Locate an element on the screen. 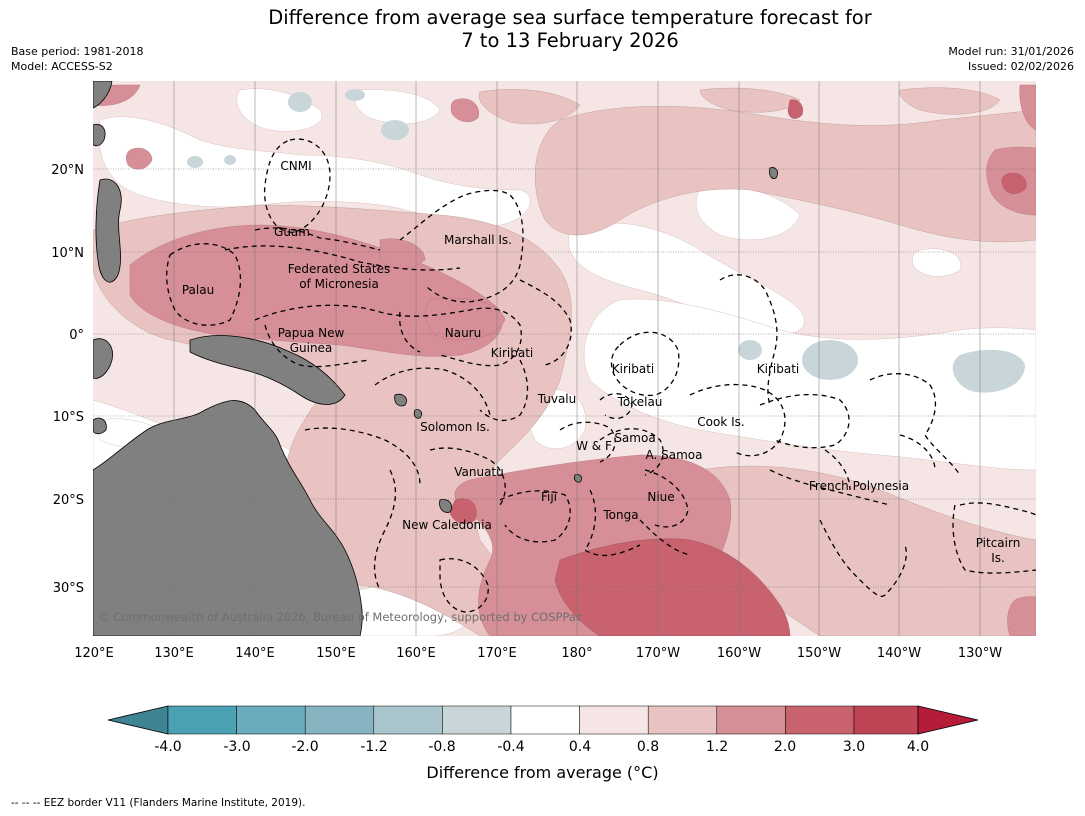  lon-label: 130°E is located at coordinates (174, 653).